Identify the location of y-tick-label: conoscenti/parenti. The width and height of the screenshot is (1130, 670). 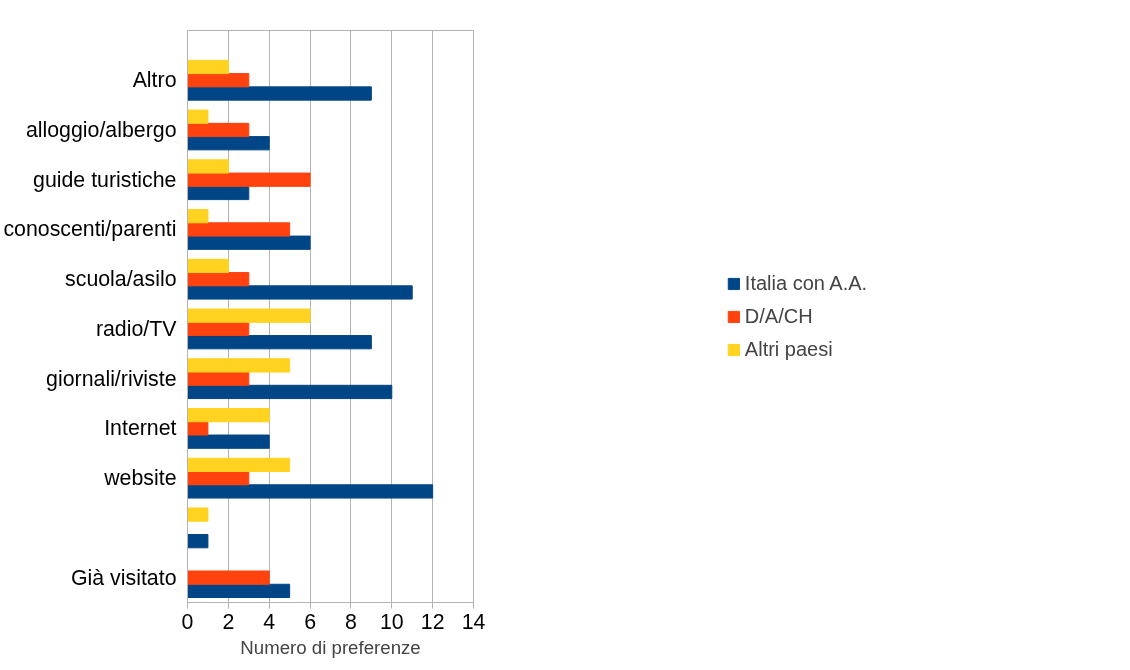
(90, 229).